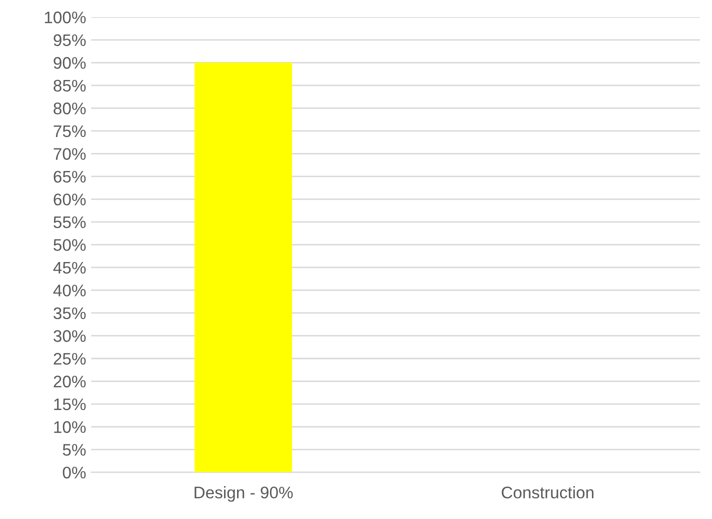 The image size is (712, 519). I want to click on y-tick-label: 90%, so click(70, 63).